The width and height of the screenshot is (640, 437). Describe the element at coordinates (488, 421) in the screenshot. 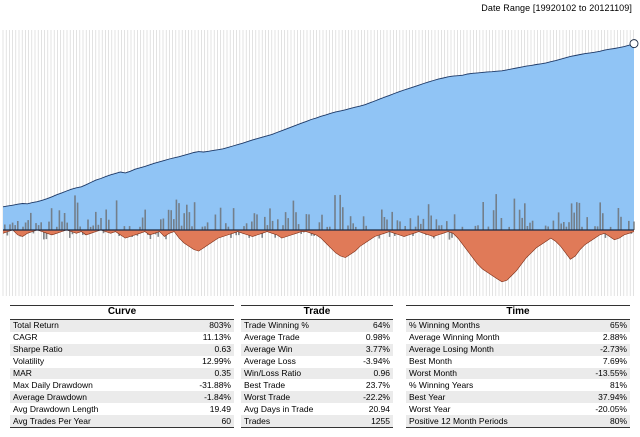

I see `stat-label: Positive 12 Month Periods` at that location.